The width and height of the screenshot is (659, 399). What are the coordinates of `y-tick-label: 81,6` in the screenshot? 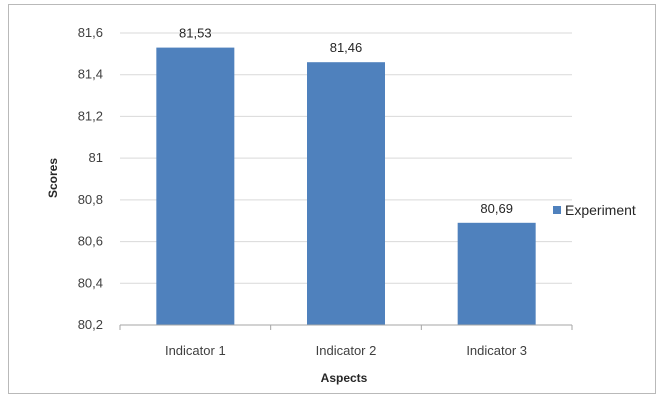 It's located at (90, 32).